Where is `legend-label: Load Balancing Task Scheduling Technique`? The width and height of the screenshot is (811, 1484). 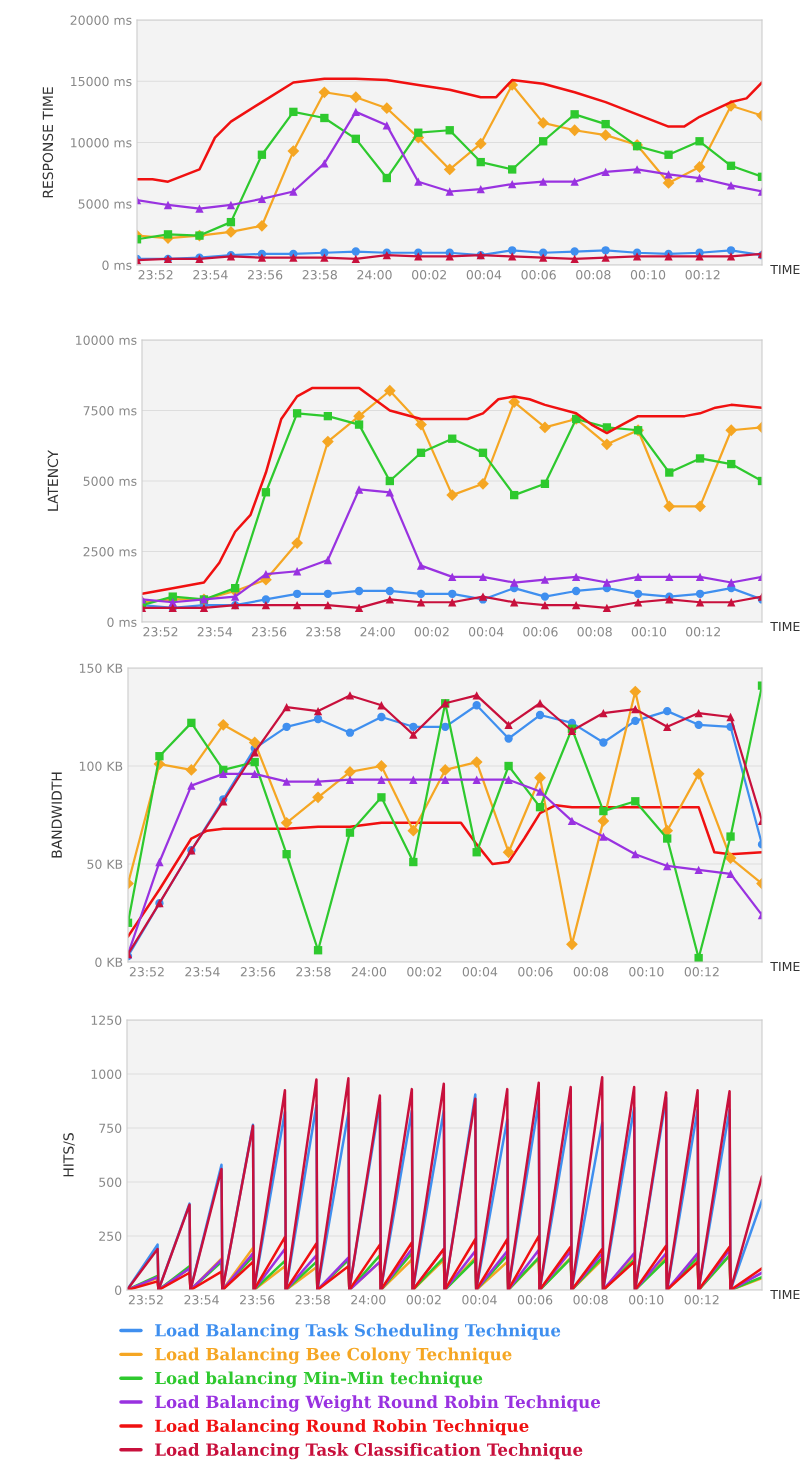 legend-label: Load Balancing Task Scheduling Technique is located at coordinates (358, 1332).